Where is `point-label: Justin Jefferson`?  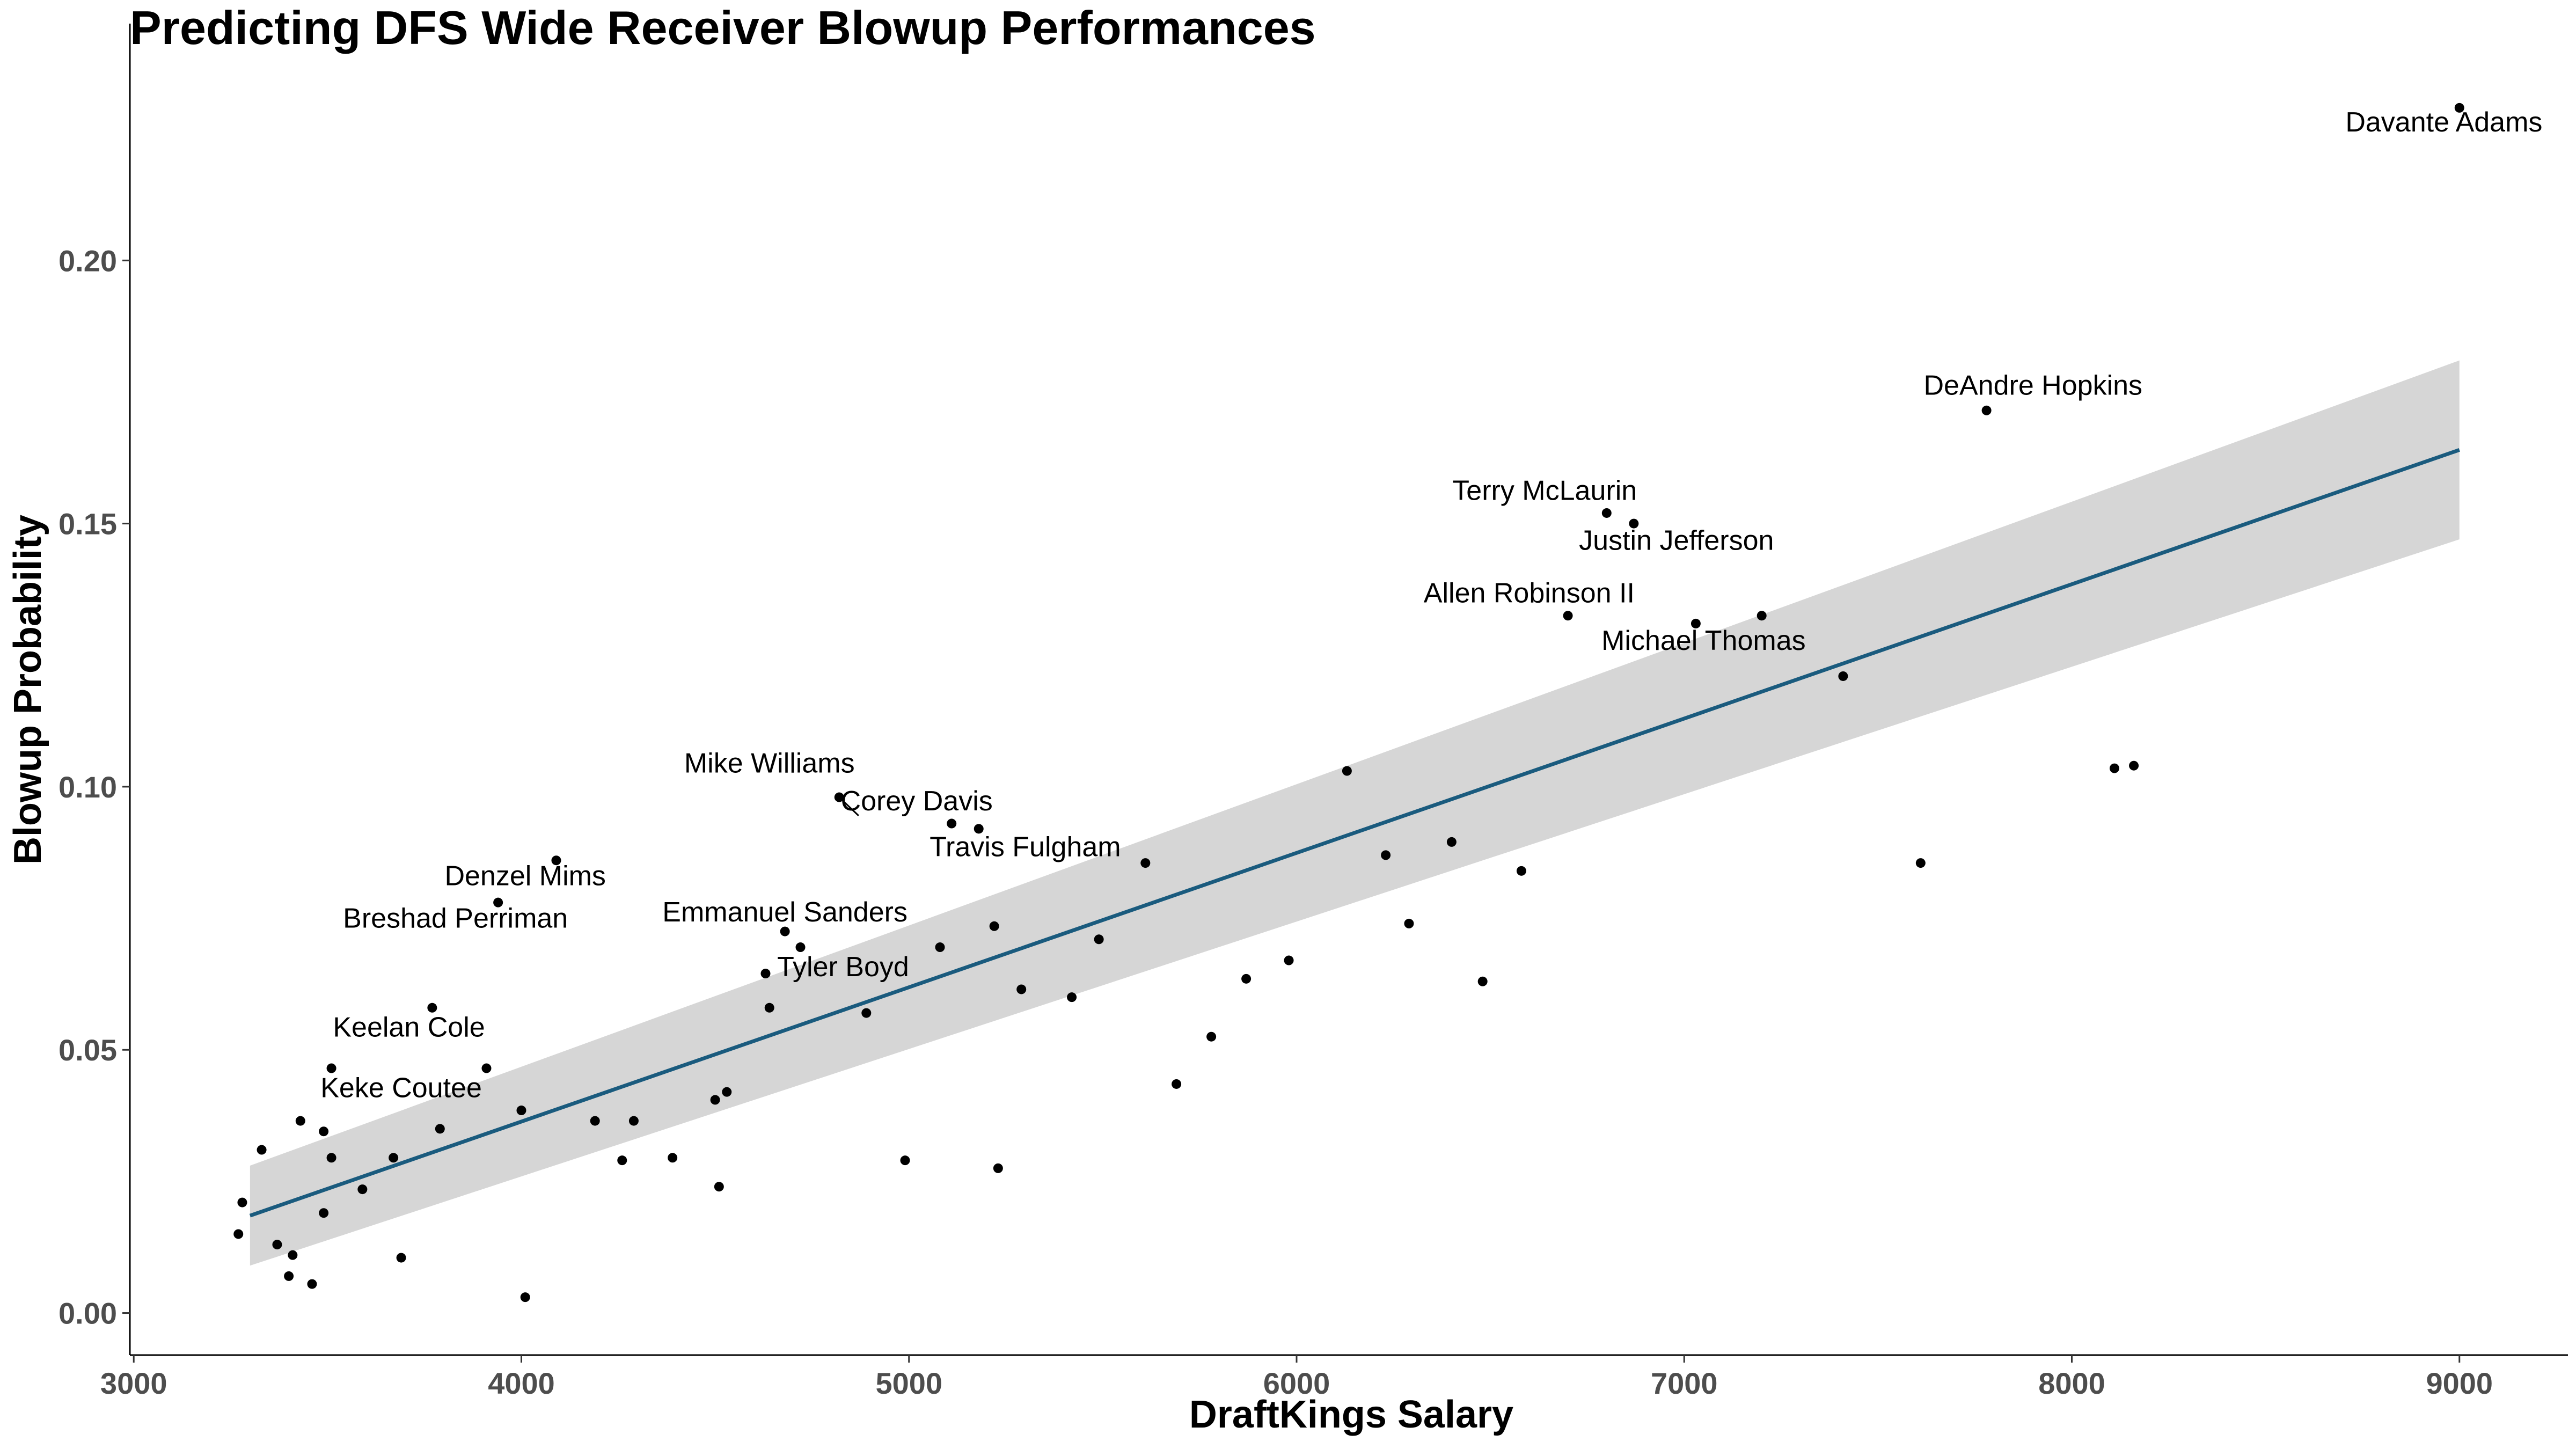 point-label: Justin Jefferson is located at coordinates (1676, 541).